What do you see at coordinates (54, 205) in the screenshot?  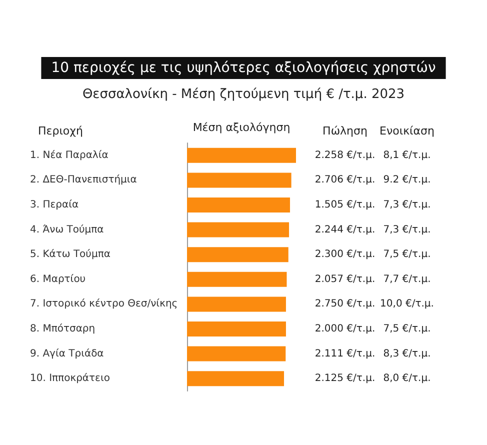 I see `y-tick-label: 3. Περαία` at bounding box center [54, 205].